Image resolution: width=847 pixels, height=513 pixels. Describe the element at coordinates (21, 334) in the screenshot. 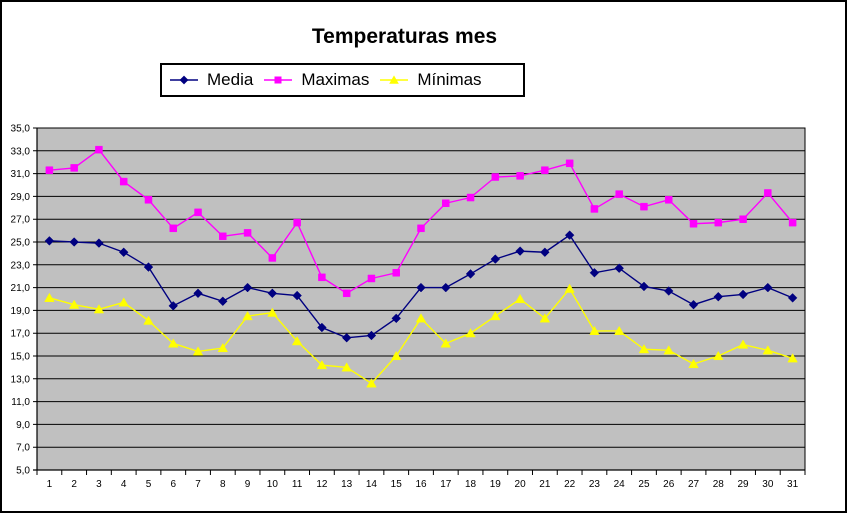

I see `y-axis-label: 17,0` at that location.